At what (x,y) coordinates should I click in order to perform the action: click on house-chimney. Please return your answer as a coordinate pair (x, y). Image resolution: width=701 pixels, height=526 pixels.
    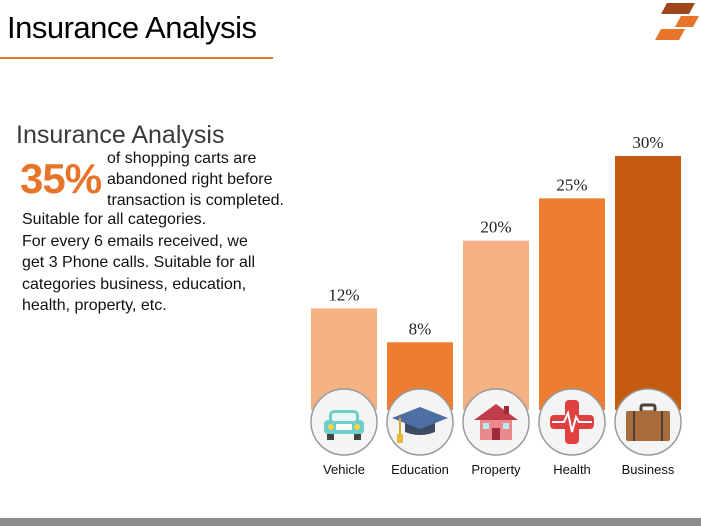
    Looking at the image, I should click on (506, 410).